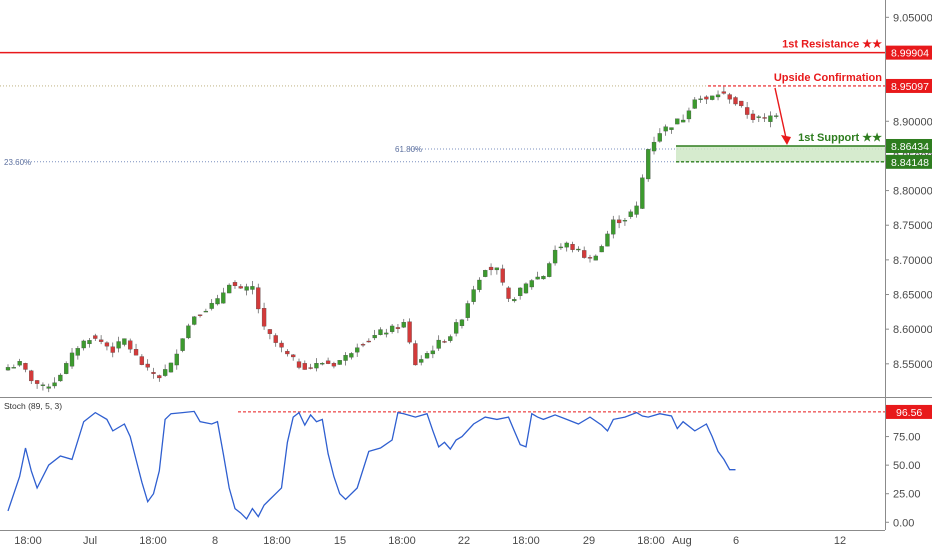 The image size is (932, 555). Describe the element at coordinates (340, 541) in the screenshot. I see `time-tick-label: 15` at that location.